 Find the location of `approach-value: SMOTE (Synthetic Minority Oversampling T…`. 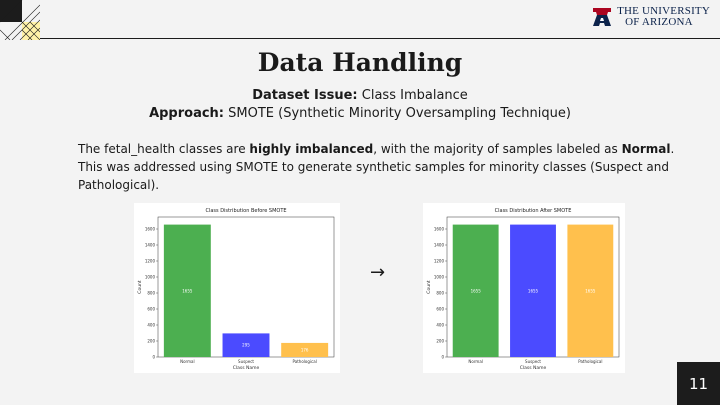

approach-value: SMOTE (Synthetic Minority Oversampling T… is located at coordinates (399, 113).